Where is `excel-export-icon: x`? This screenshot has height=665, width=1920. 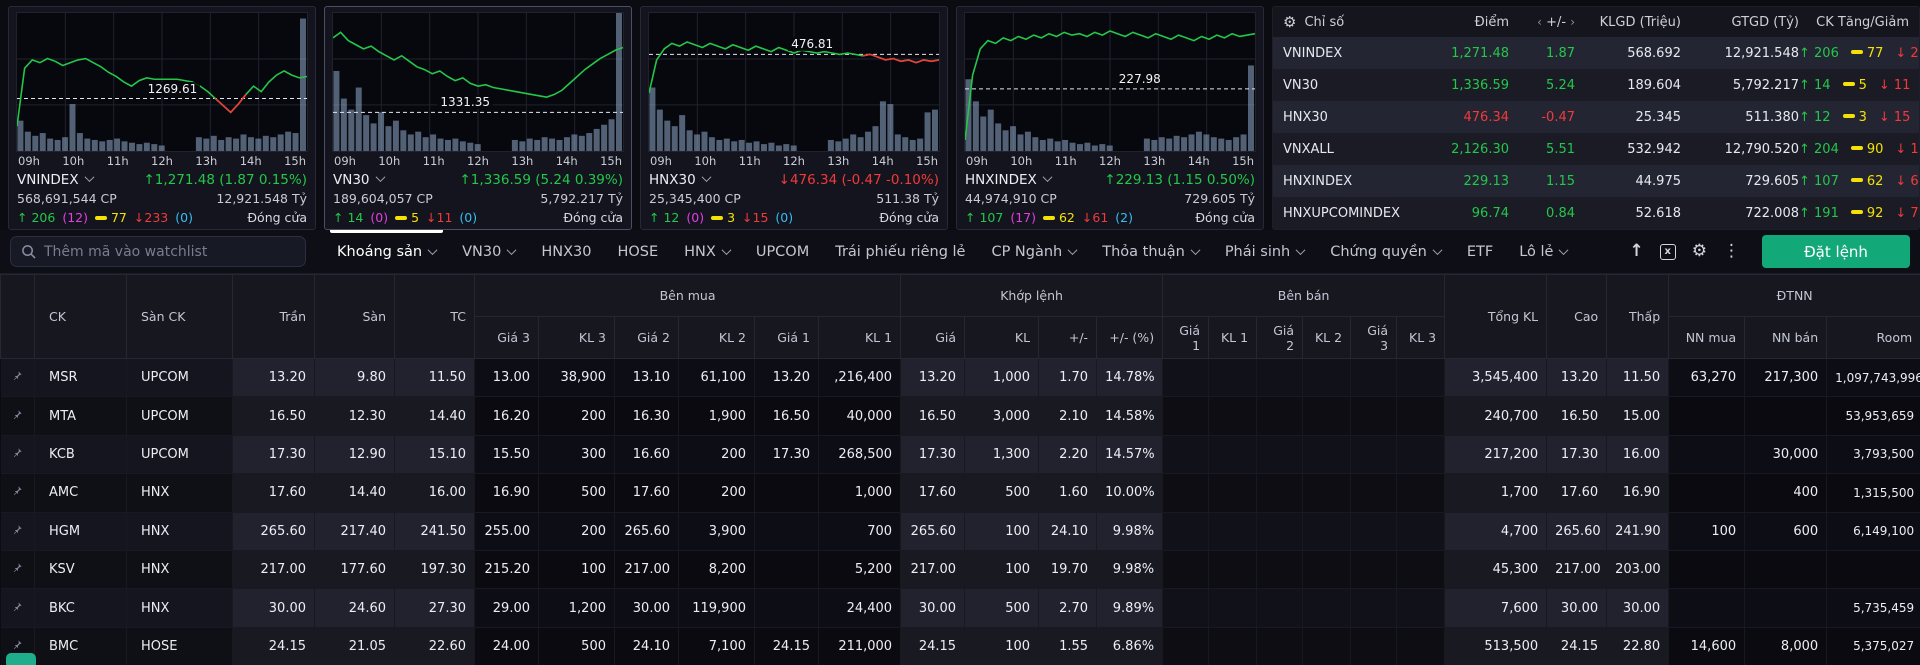
excel-export-icon: x is located at coordinates (1667, 251).